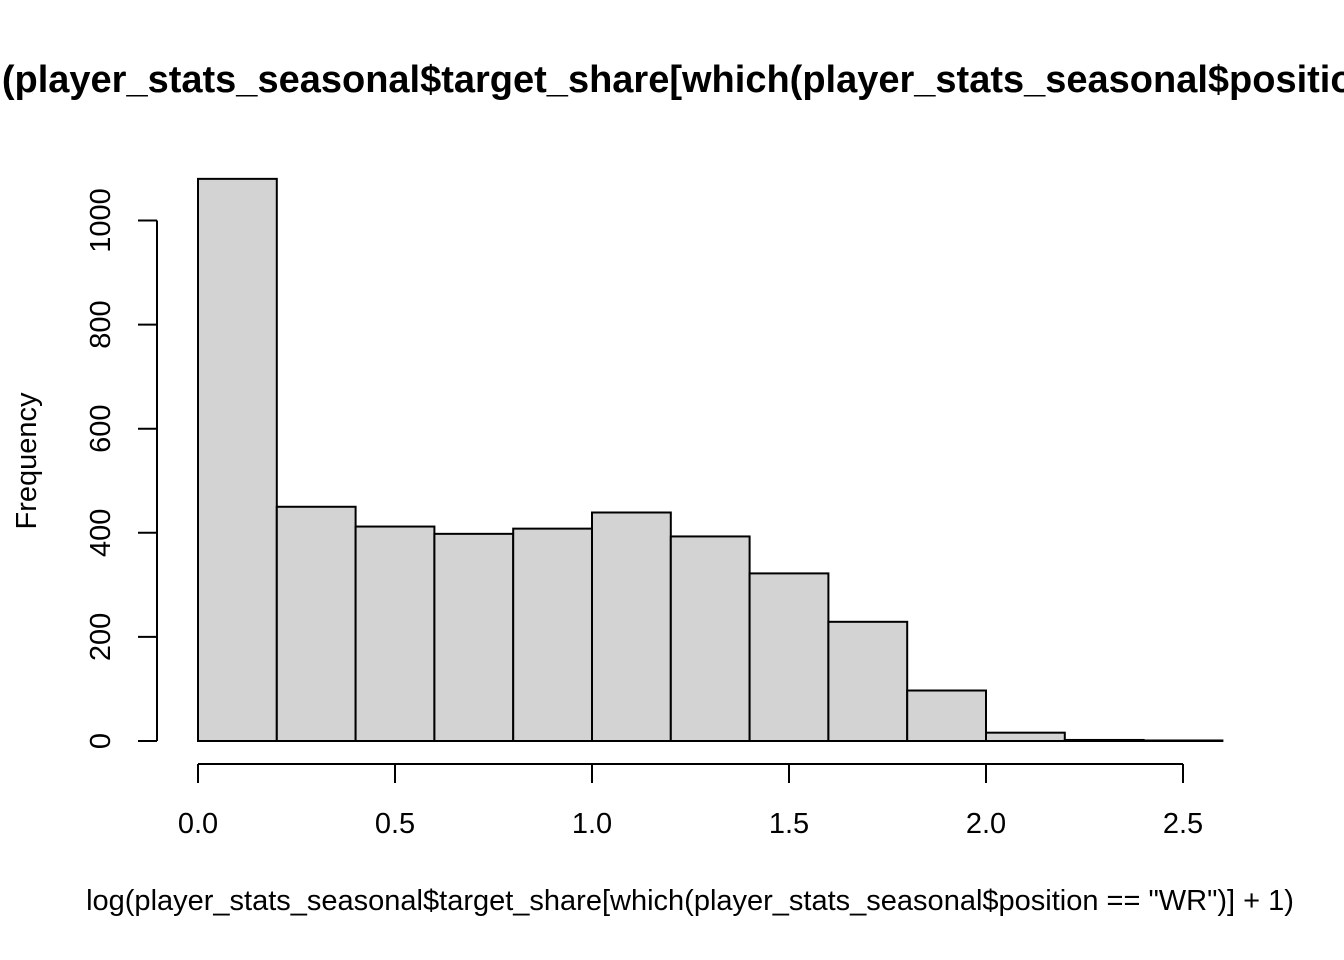 Image resolution: width=1344 pixels, height=960 pixels. I want to click on x-tick-label-2: 1.0, so click(592, 824).